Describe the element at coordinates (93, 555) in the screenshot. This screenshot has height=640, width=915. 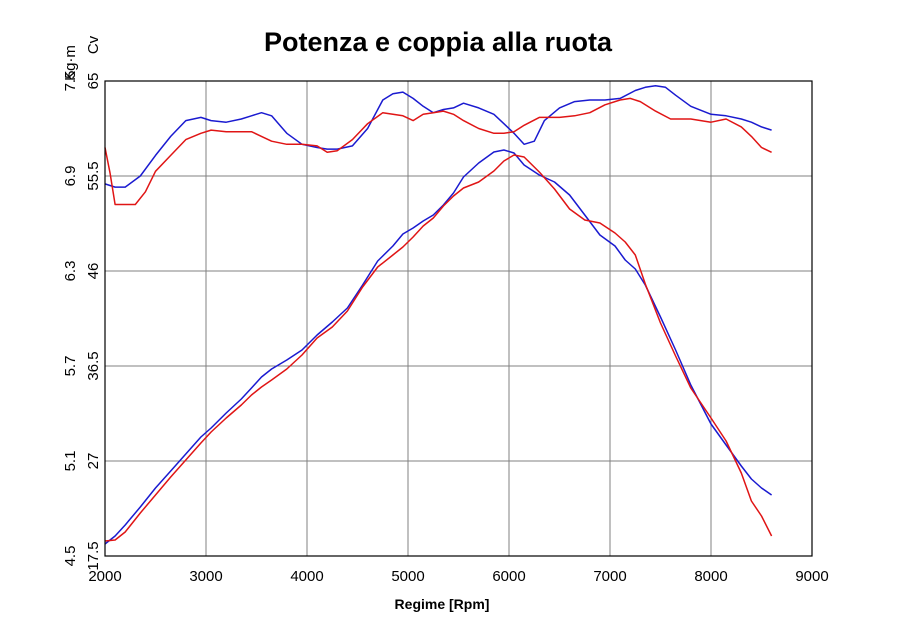
I see `power-tick-label: 17.5` at that location.